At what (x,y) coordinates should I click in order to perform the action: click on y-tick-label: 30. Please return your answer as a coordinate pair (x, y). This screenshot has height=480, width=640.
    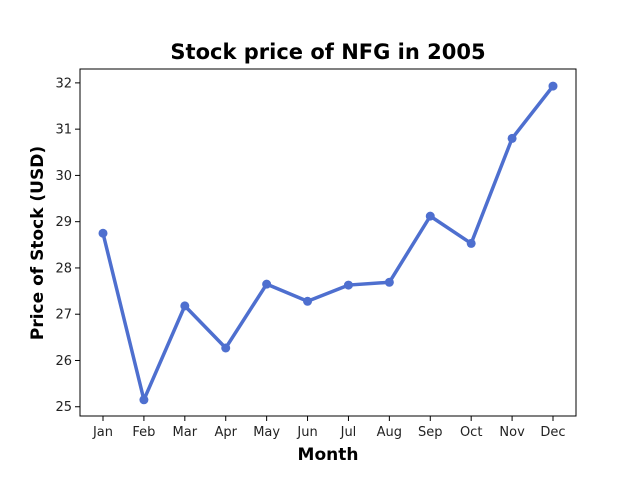
    Looking at the image, I should click on (63, 176).